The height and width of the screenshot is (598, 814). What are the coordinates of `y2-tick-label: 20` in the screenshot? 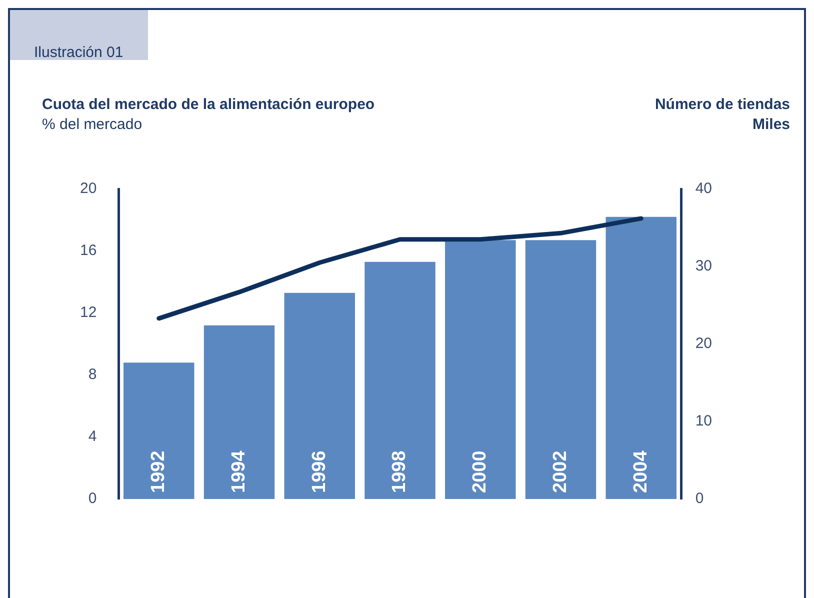 It's located at (703, 343).